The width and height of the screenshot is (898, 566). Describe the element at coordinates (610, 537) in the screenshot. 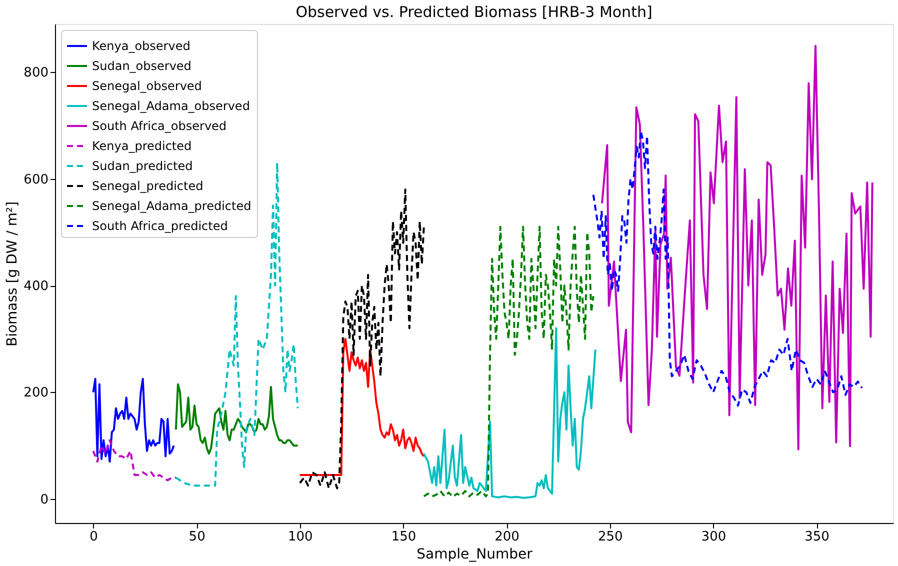

I see `x-tick-label: 250` at that location.